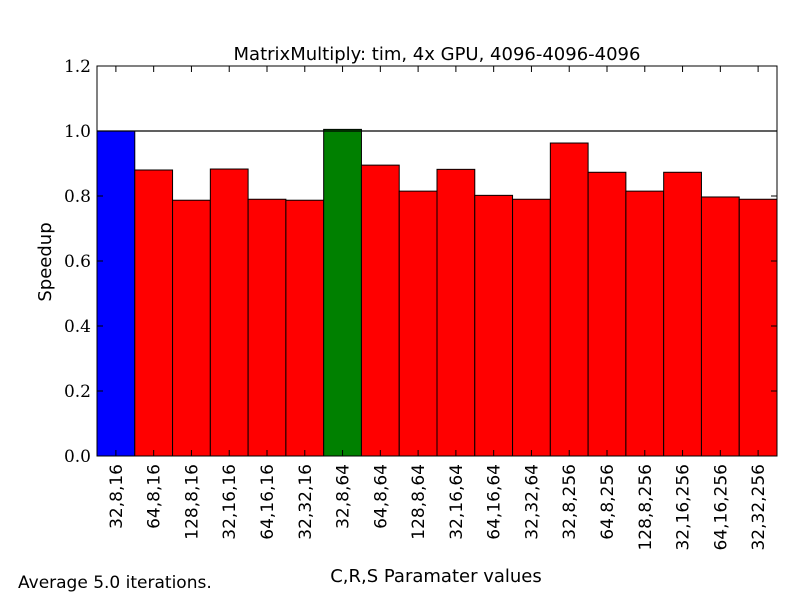 This screenshot has width=800, height=600. What do you see at coordinates (268, 502) in the screenshot?
I see `x-tick-label: 64,16,16` at bounding box center [268, 502].